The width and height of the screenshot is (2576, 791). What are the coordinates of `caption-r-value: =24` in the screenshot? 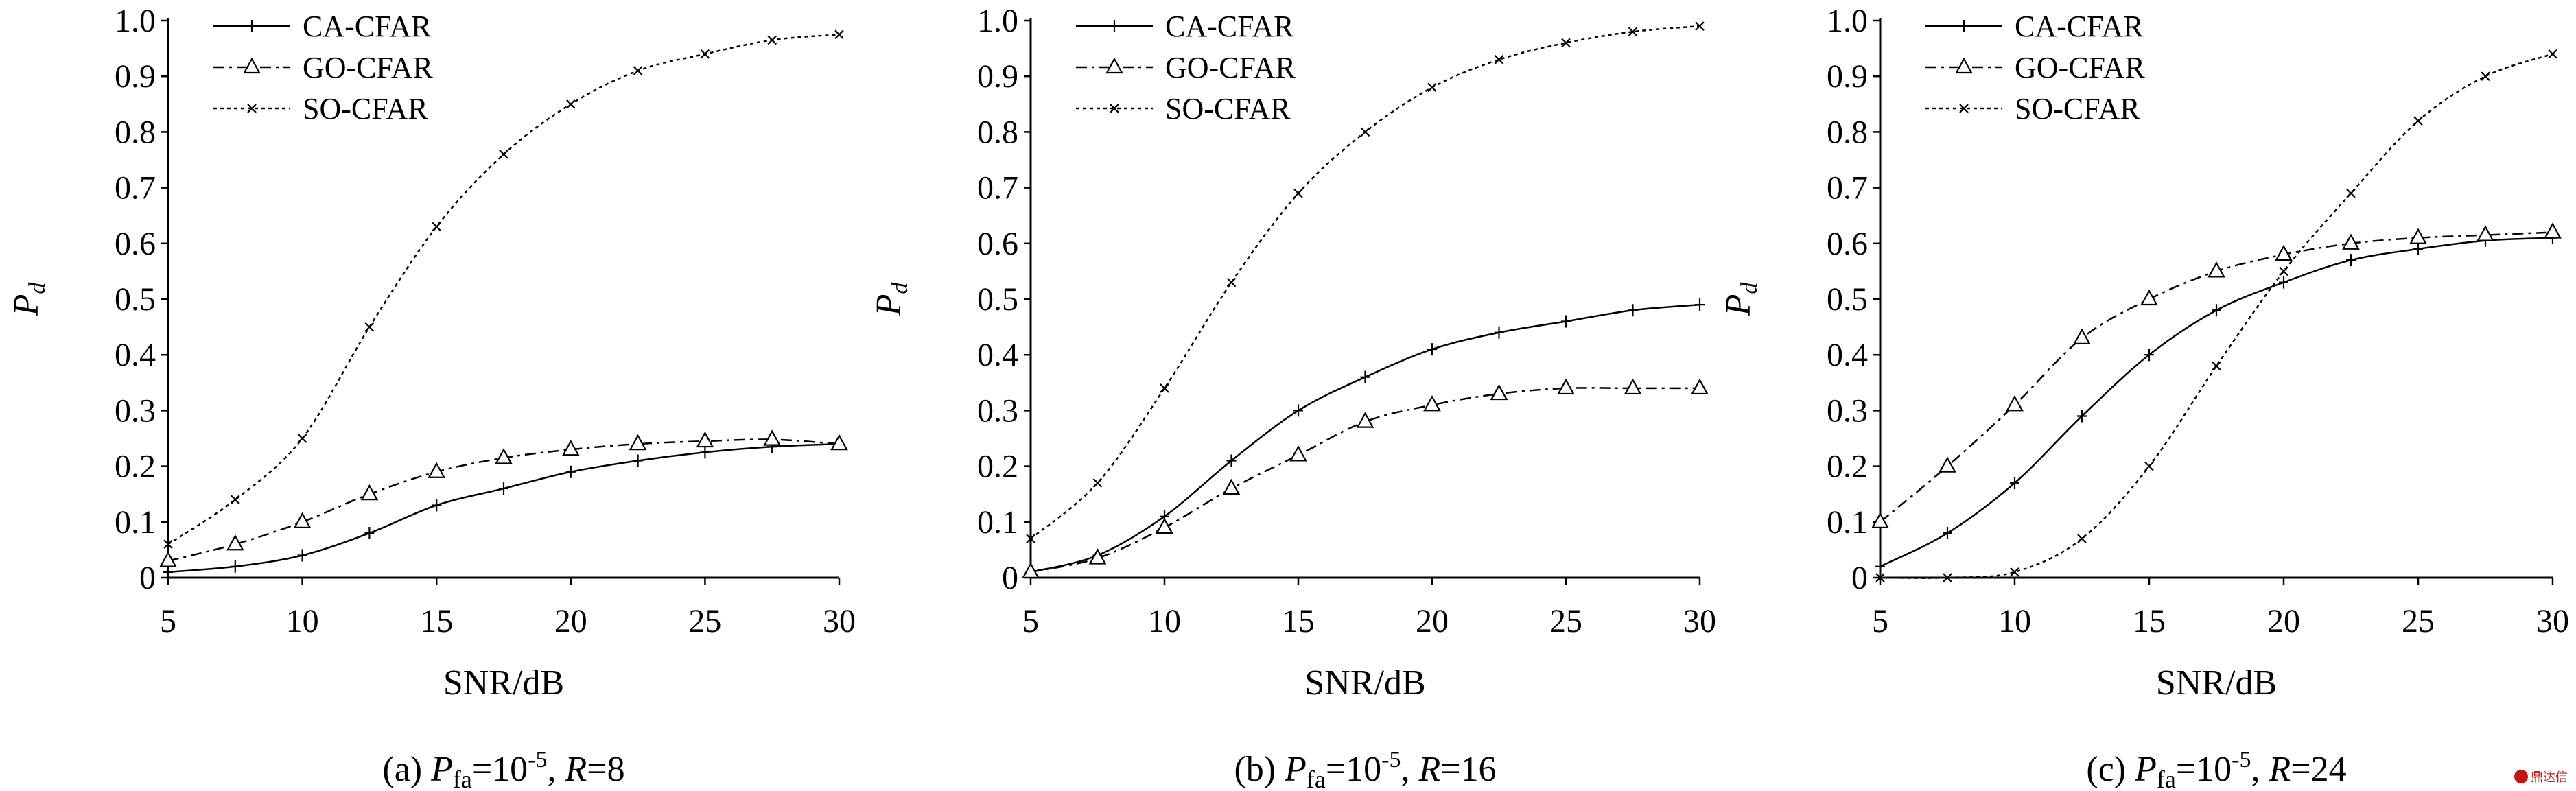 It's located at (2318, 769).